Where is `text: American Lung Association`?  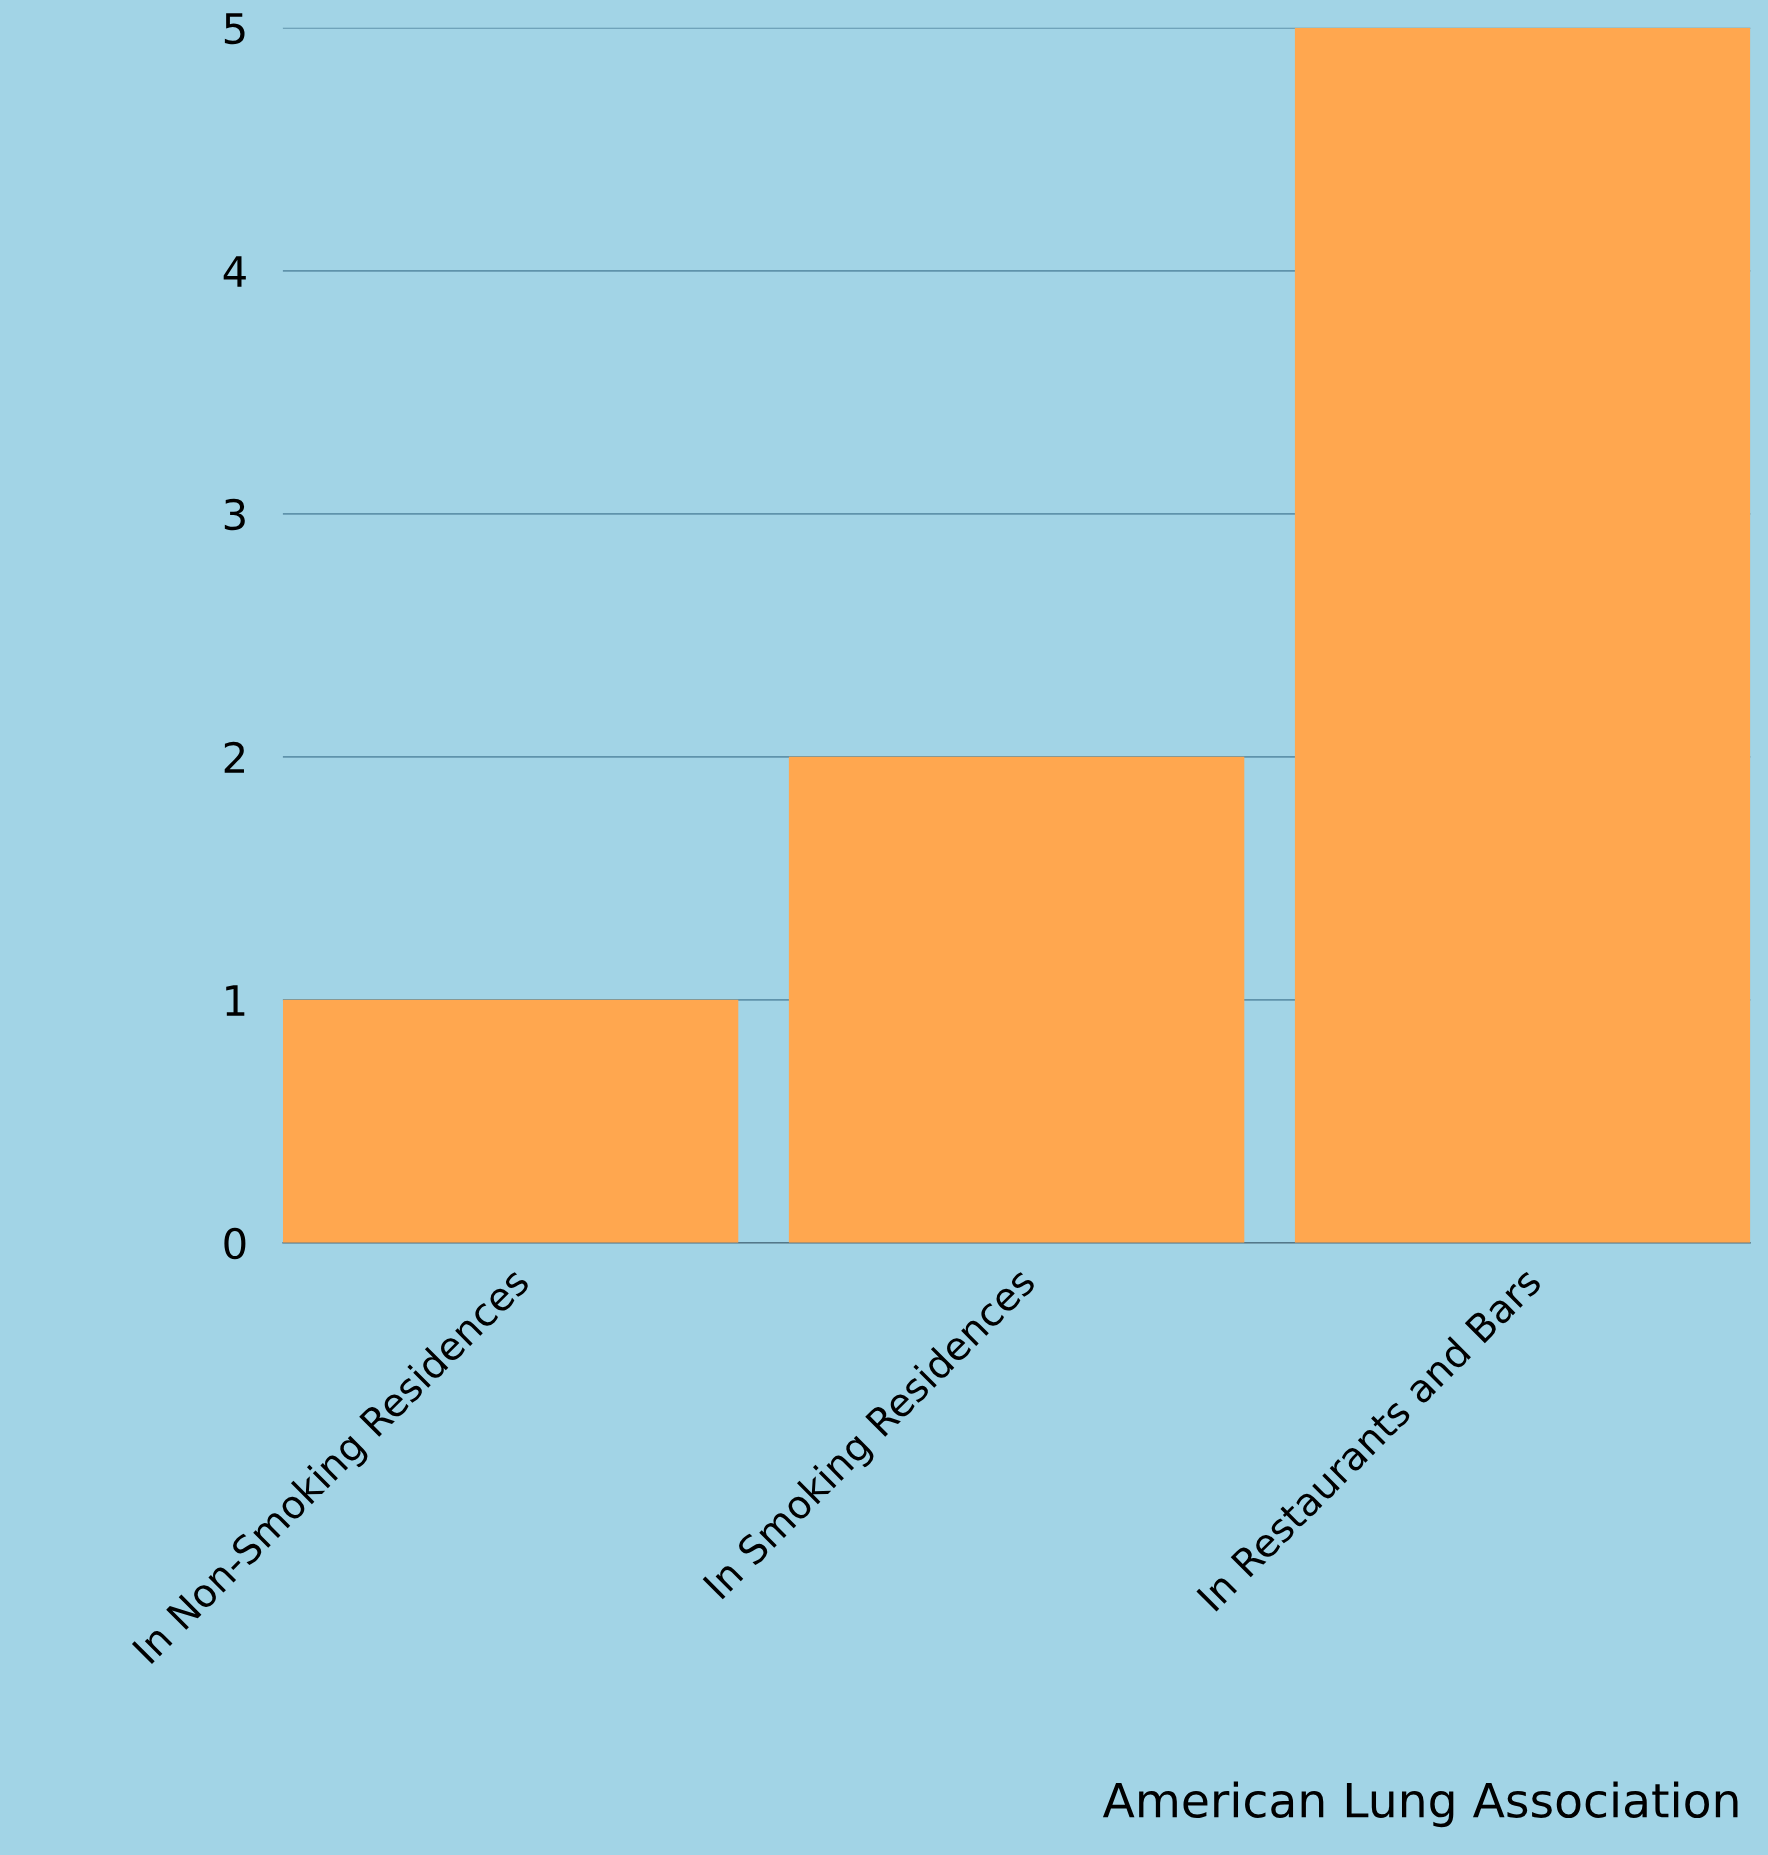
text: American Lung Association is located at coordinates (1420, 1804).